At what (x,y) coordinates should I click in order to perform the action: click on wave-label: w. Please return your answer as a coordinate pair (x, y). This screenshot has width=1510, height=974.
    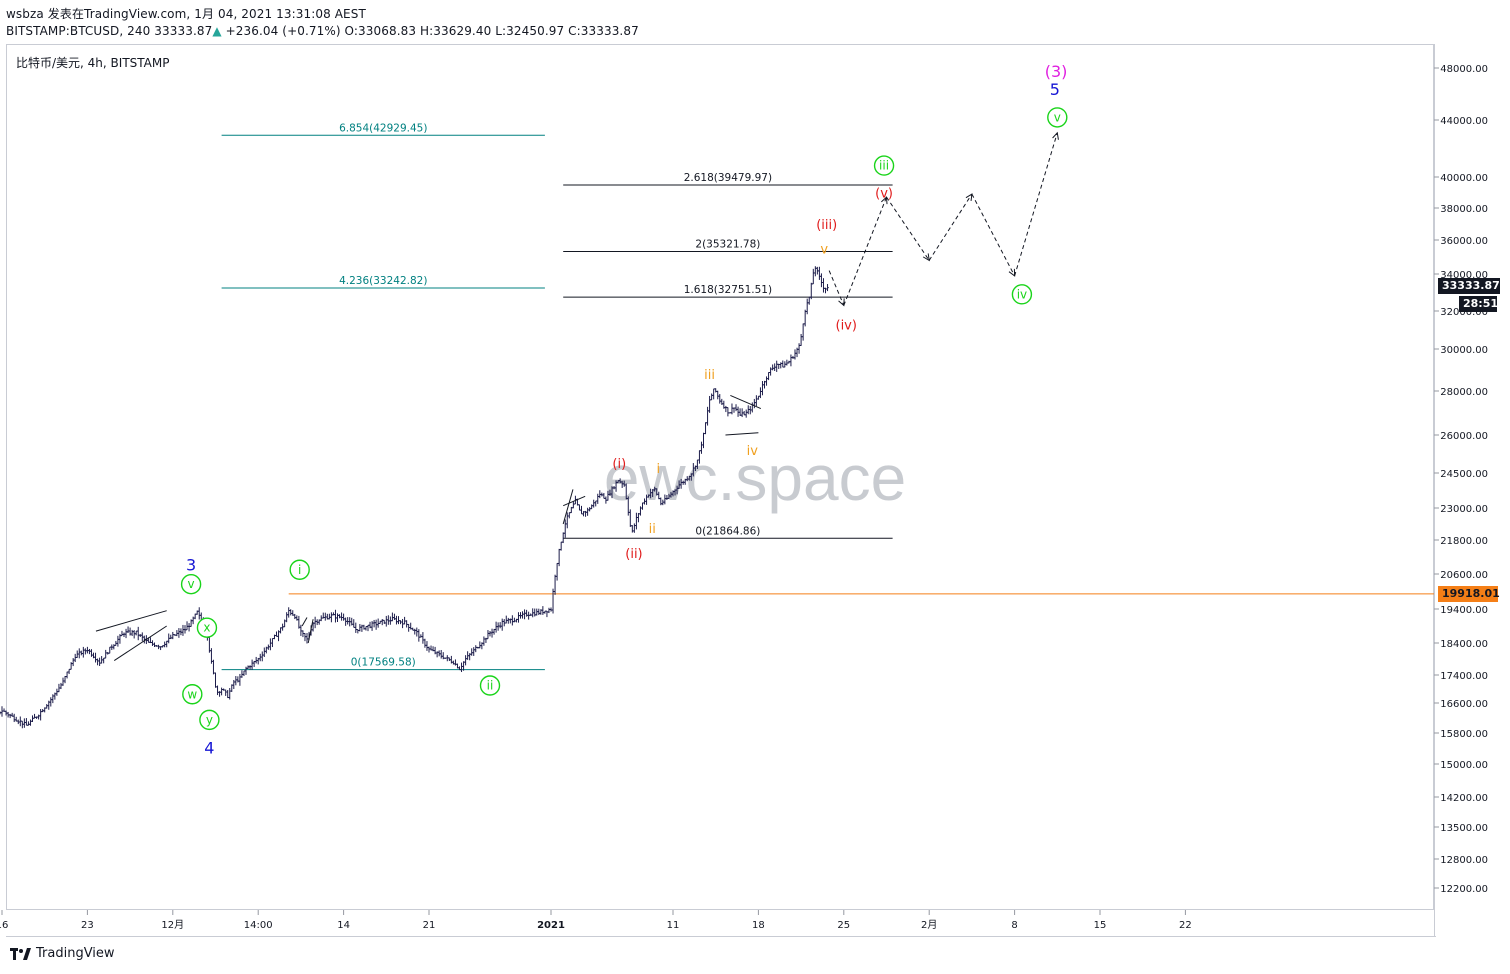
    Looking at the image, I should click on (192, 694).